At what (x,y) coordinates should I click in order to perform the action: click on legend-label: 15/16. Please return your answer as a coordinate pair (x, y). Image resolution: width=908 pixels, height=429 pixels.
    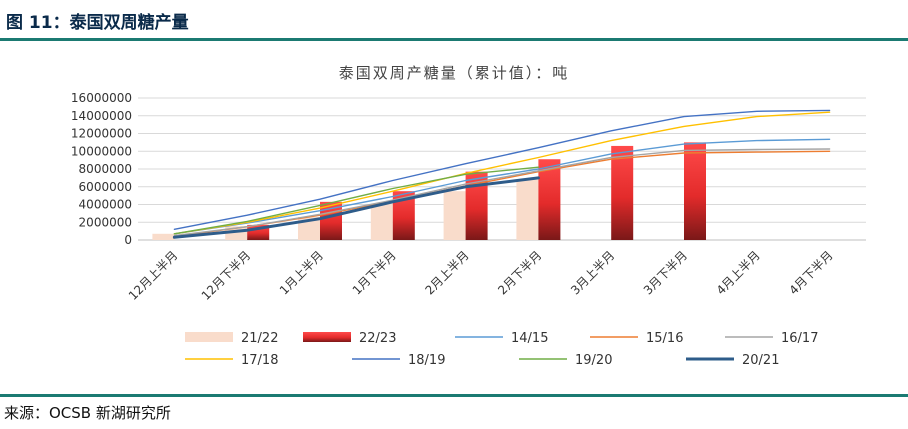
    Looking at the image, I should click on (664, 338).